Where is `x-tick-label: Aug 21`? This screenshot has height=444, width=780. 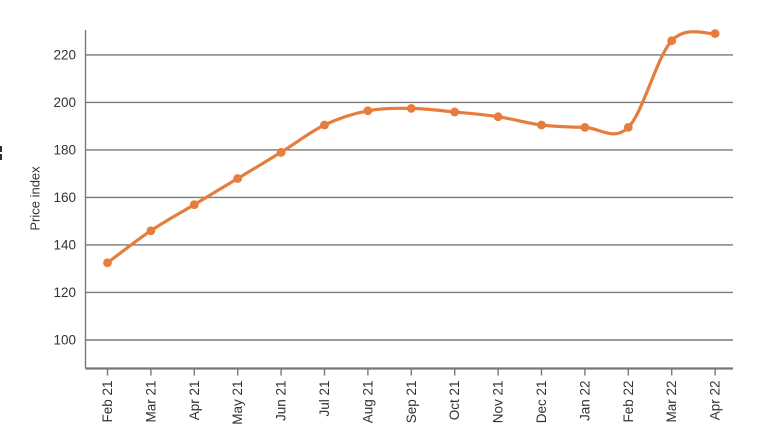
x-tick-label: Aug 21 is located at coordinates (367, 402).